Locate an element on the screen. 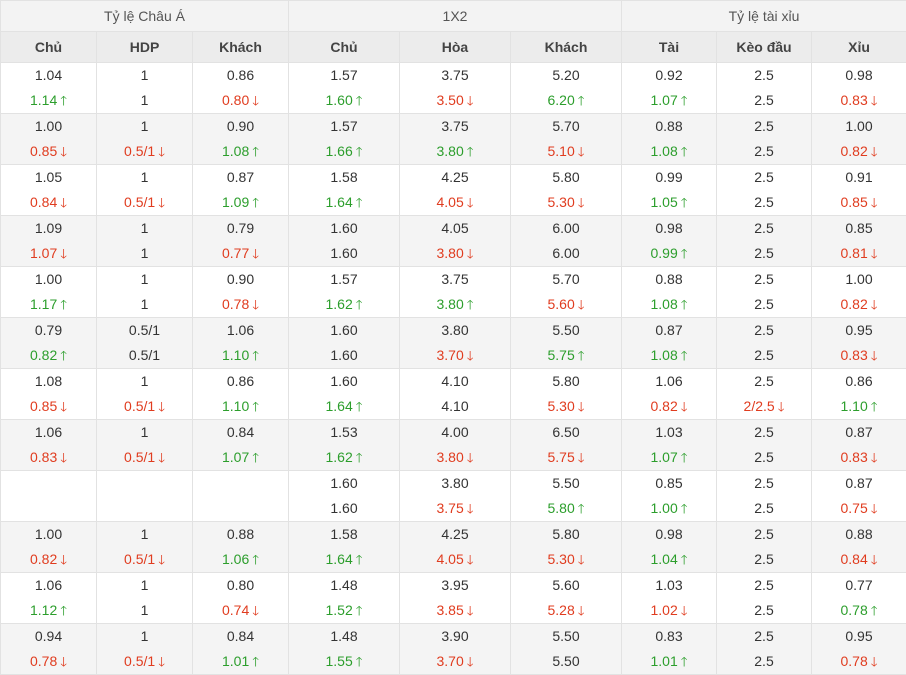 The image size is (906, 675). opening-odds: 1.53 is located at coordinates (344, 432).